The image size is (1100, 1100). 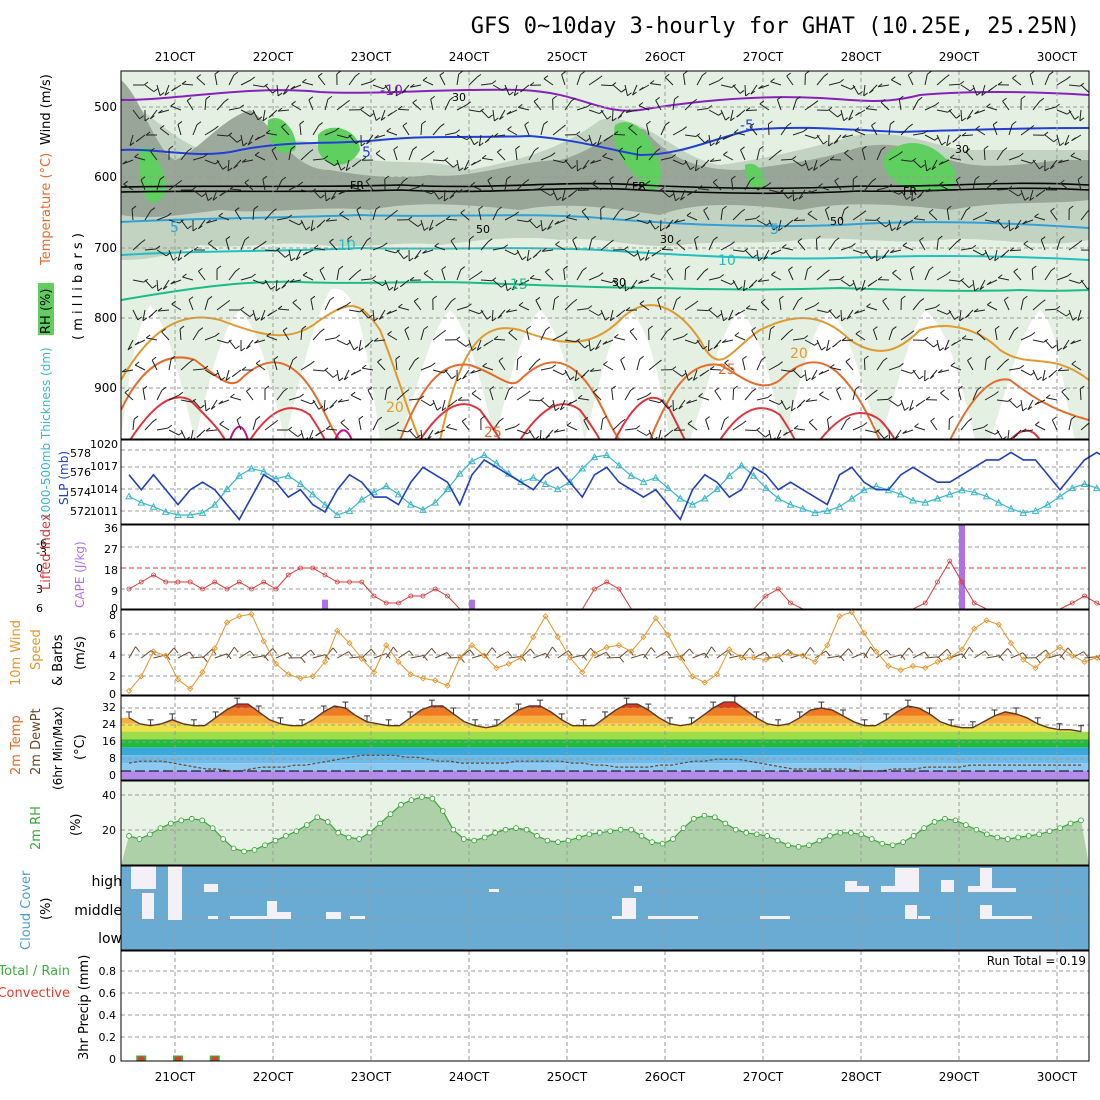 What do you see at coordinates (680, 657) in the screenshot?
I see `wind-speed-point` at bounding box center [680, 657].